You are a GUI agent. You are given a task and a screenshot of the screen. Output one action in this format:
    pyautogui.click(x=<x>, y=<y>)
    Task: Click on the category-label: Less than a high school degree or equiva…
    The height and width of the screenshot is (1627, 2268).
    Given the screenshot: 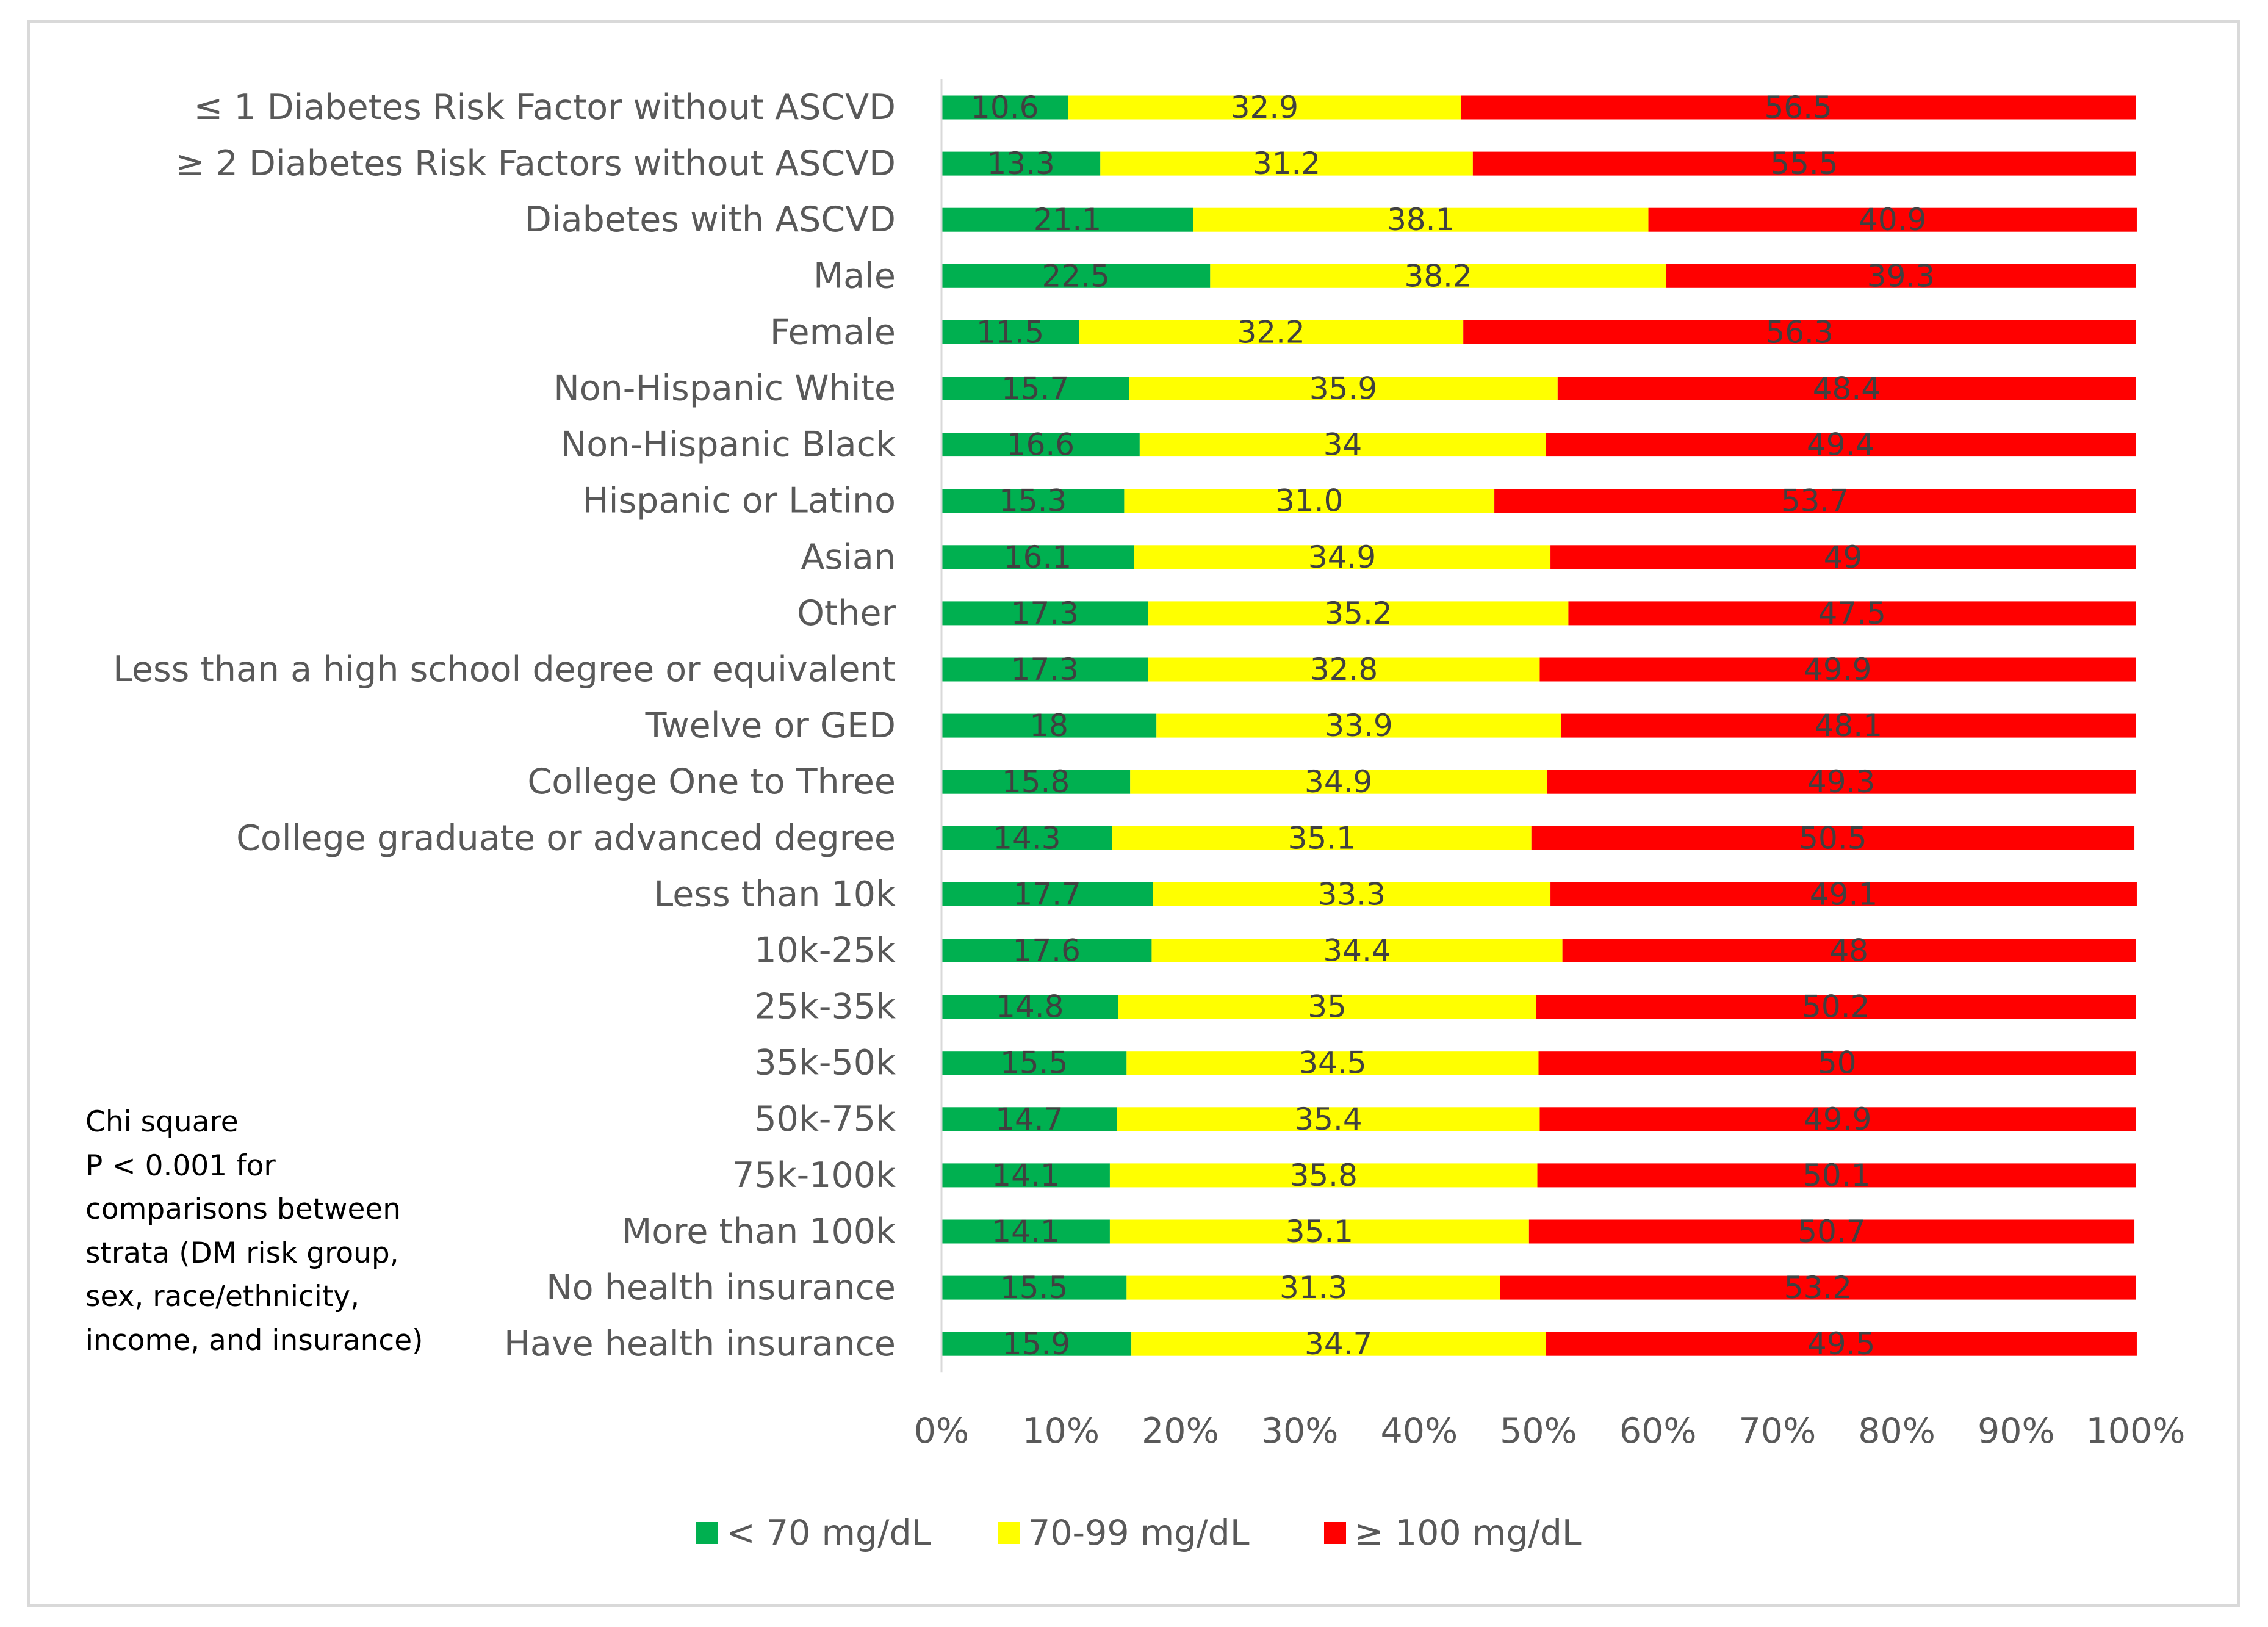 What is the action you would take?
    pyautogui.click(x=505, y=670)
    